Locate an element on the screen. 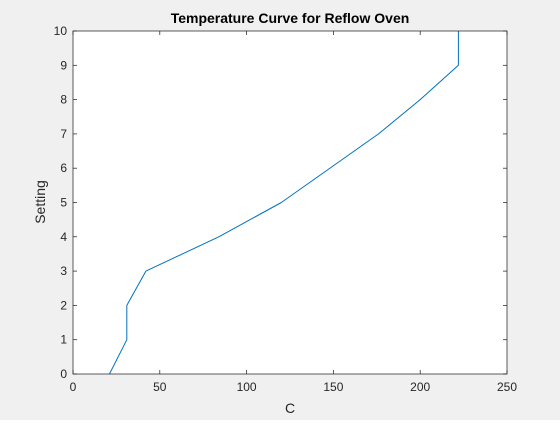 This screenshot has height=425, width=560. y-tick-label: 5 is located at coordinates (63, 203).